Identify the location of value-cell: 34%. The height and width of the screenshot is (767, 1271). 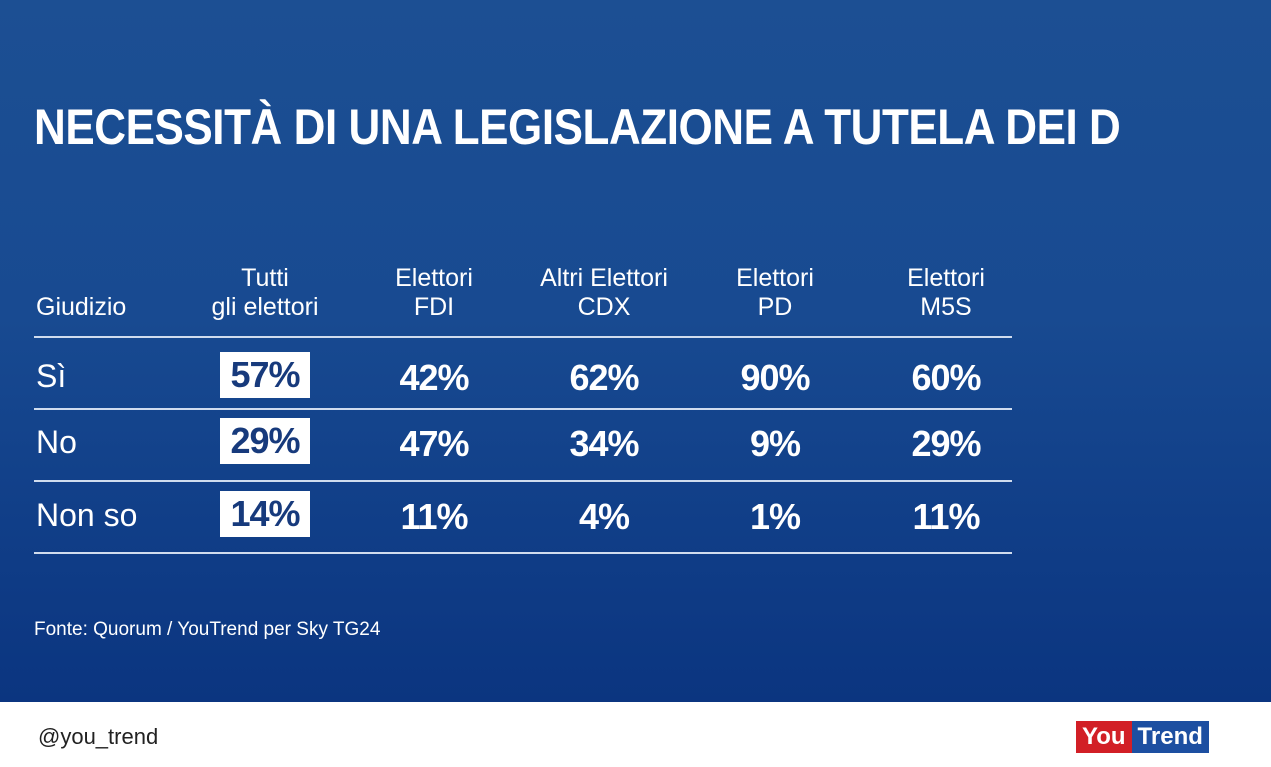
(604, 443).